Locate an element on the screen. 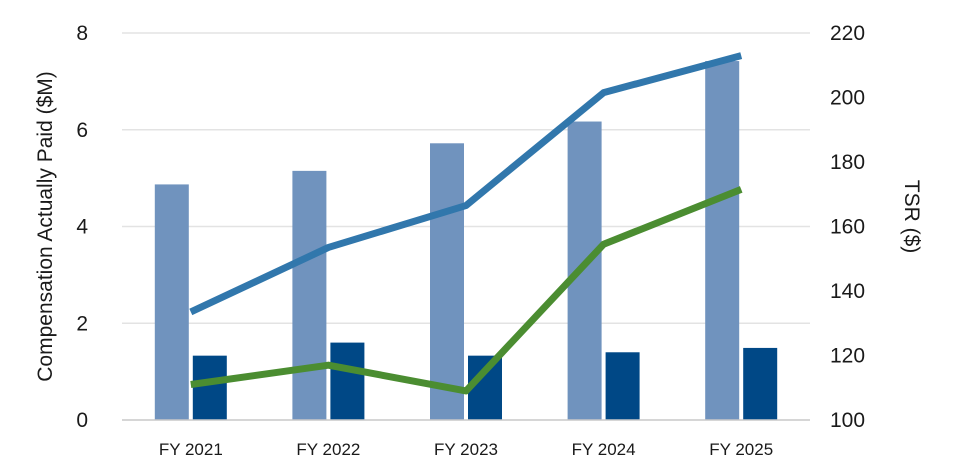 This screenshot has width=960, height=470. y-tick-label: 4 is located at coordinates (82, 227).